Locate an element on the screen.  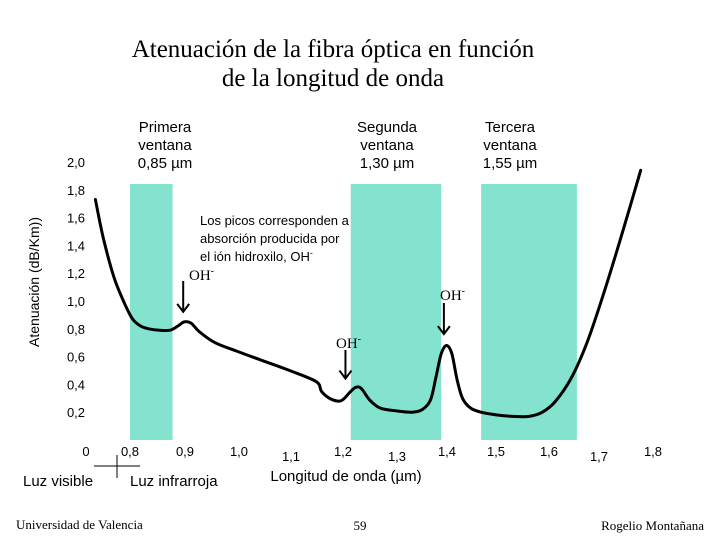
luz-infrarroja-label: Luz infrarroja is located at coordinates (174, 481).